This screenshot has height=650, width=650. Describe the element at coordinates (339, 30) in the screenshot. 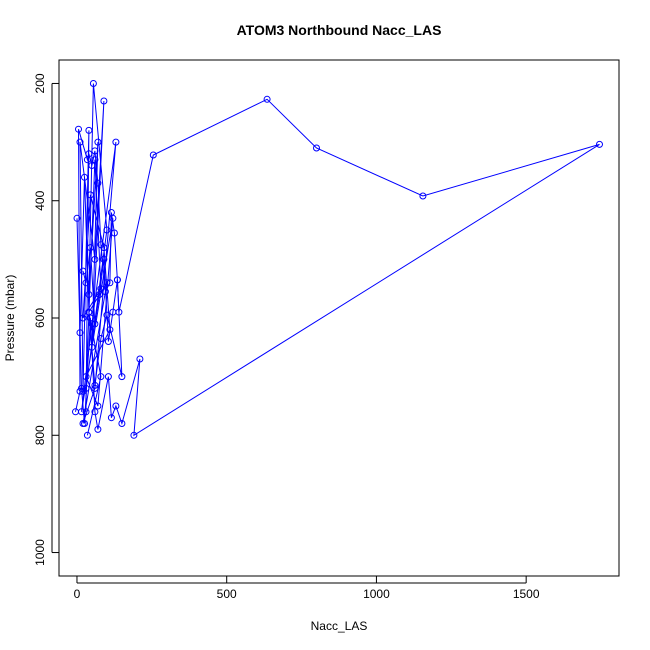

I see `chart-title: ATOM3 Northbound Nacc_LAS` at that location.